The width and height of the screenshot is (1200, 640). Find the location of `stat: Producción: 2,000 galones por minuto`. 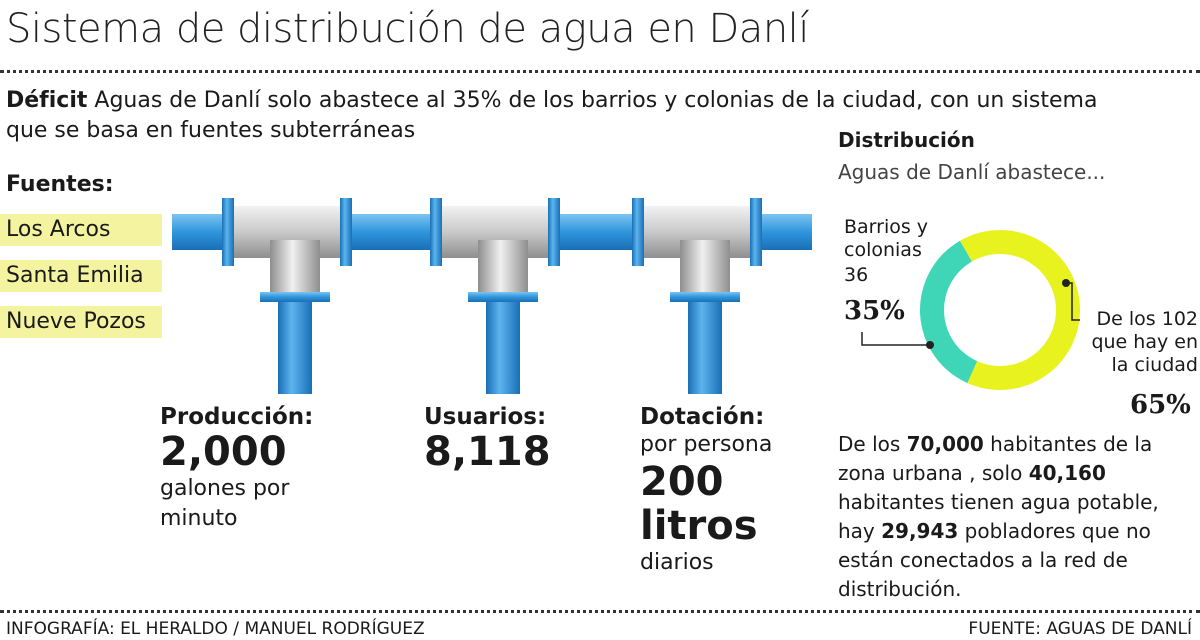

stat: Producción: 2,000 galones por minuto is located at coordinates (236, 469).